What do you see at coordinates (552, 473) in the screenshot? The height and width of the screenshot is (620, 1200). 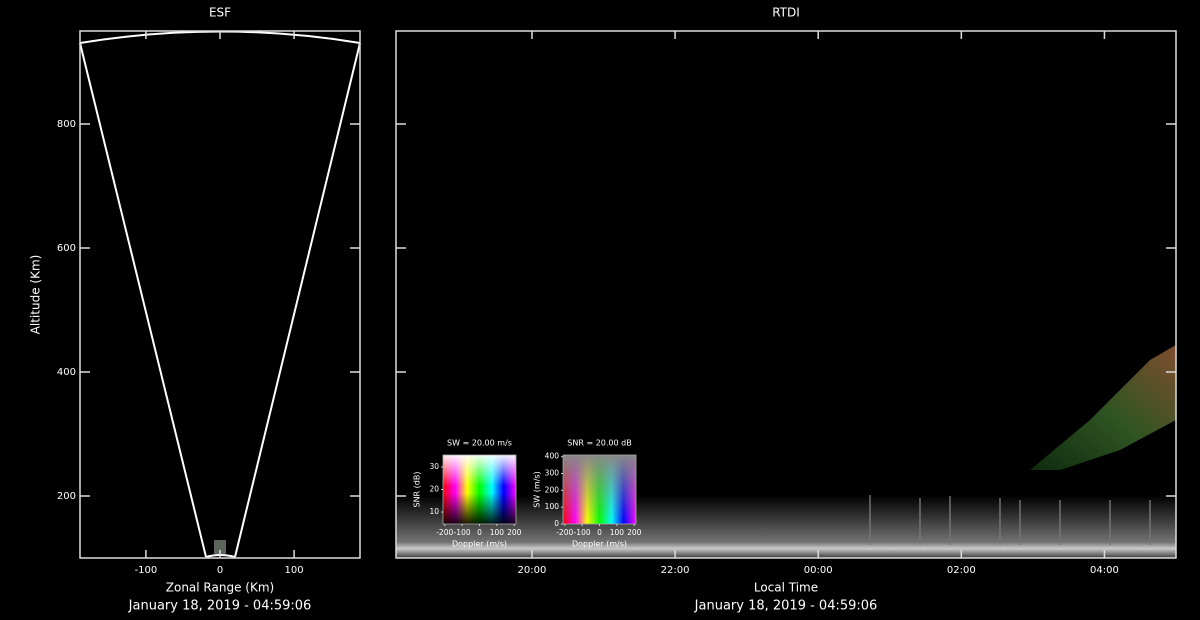 I see `legend-y-tick-label: 300` at bounding box center [552, 473].